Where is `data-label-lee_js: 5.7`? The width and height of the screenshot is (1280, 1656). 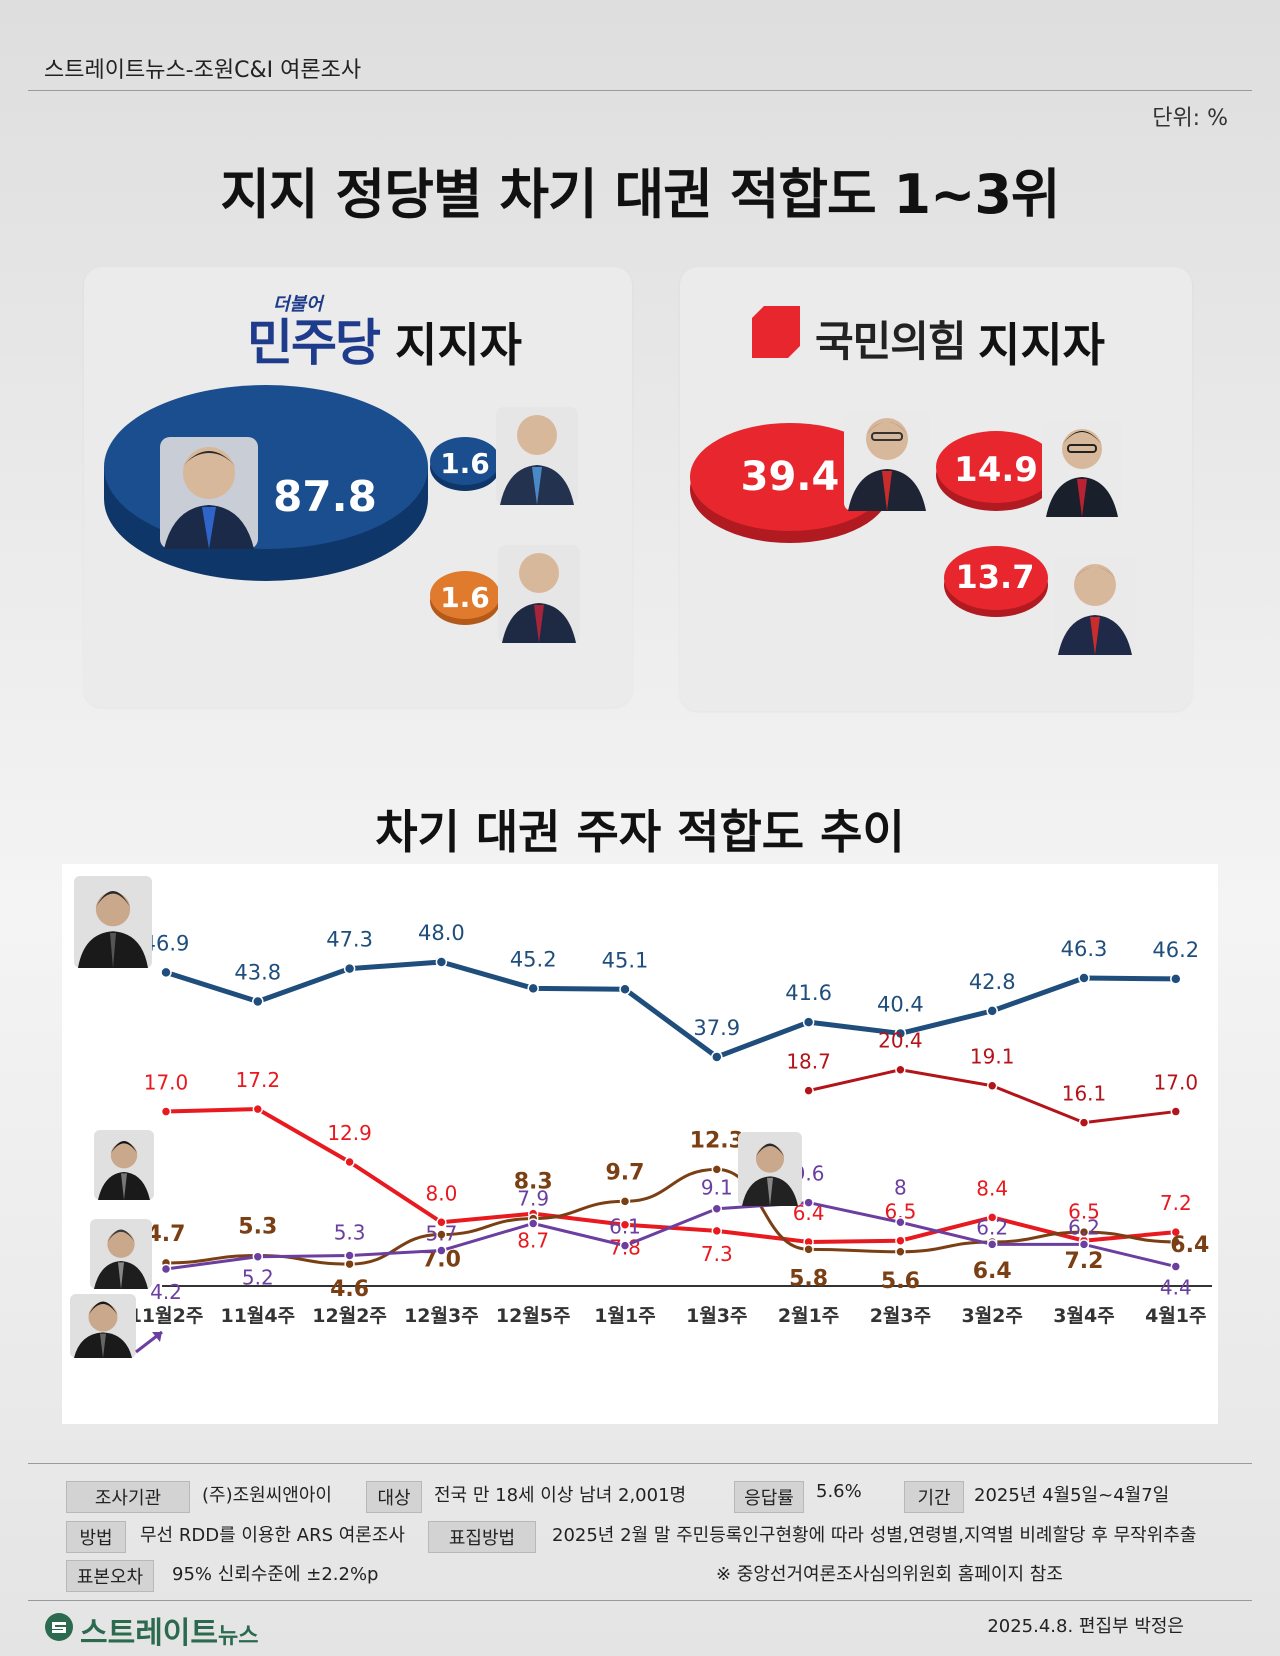 data-label-lee_js: 5.7 is located at coordinates (441, 1234).